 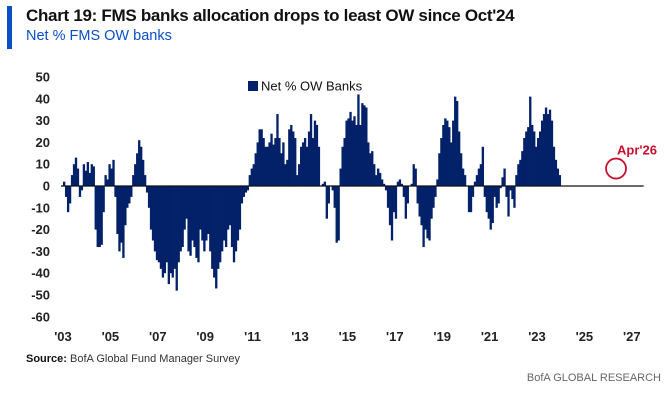 I want to click on y-tick-label: 0, so click(x=46, y=186).